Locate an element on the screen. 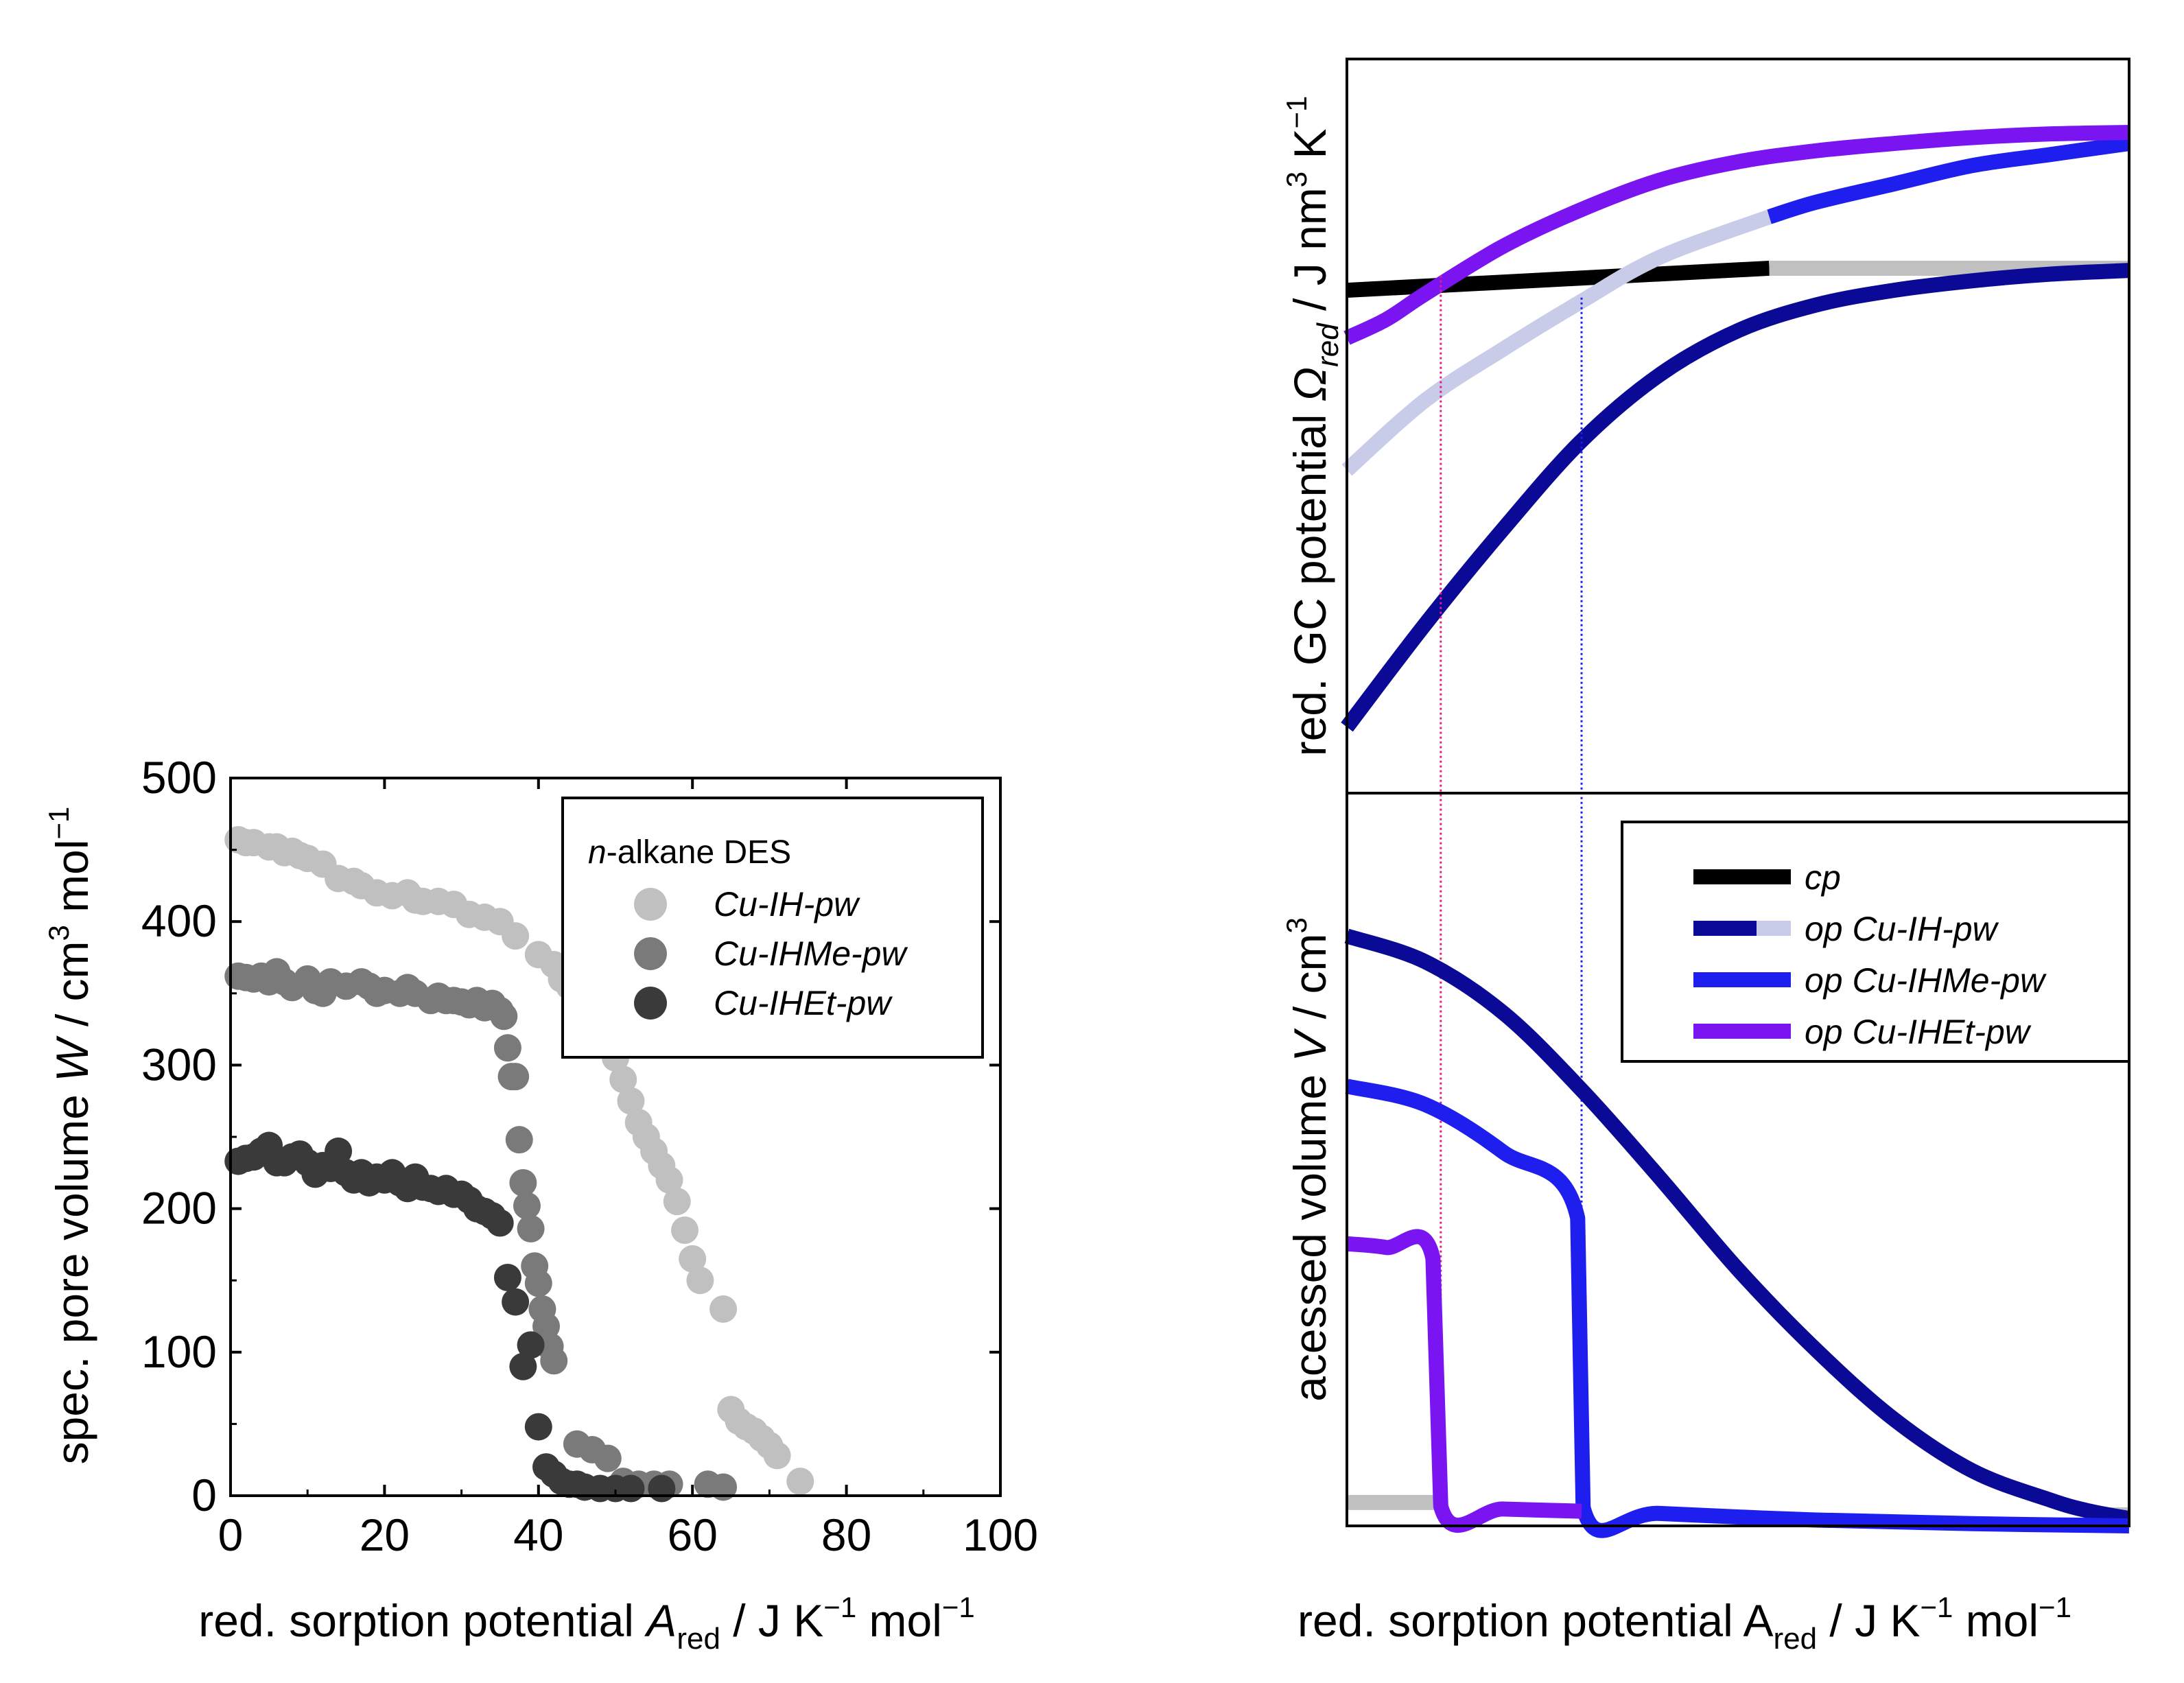 This screenshot has height=1683, width=2184. y-tick-label: 400 is located at coordinates (179, 920).